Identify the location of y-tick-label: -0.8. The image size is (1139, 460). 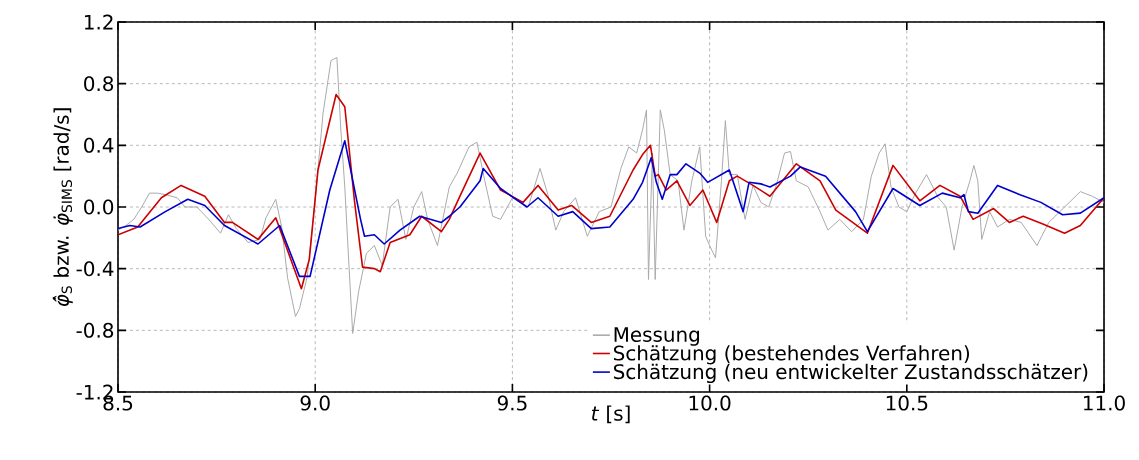
(95, 330).